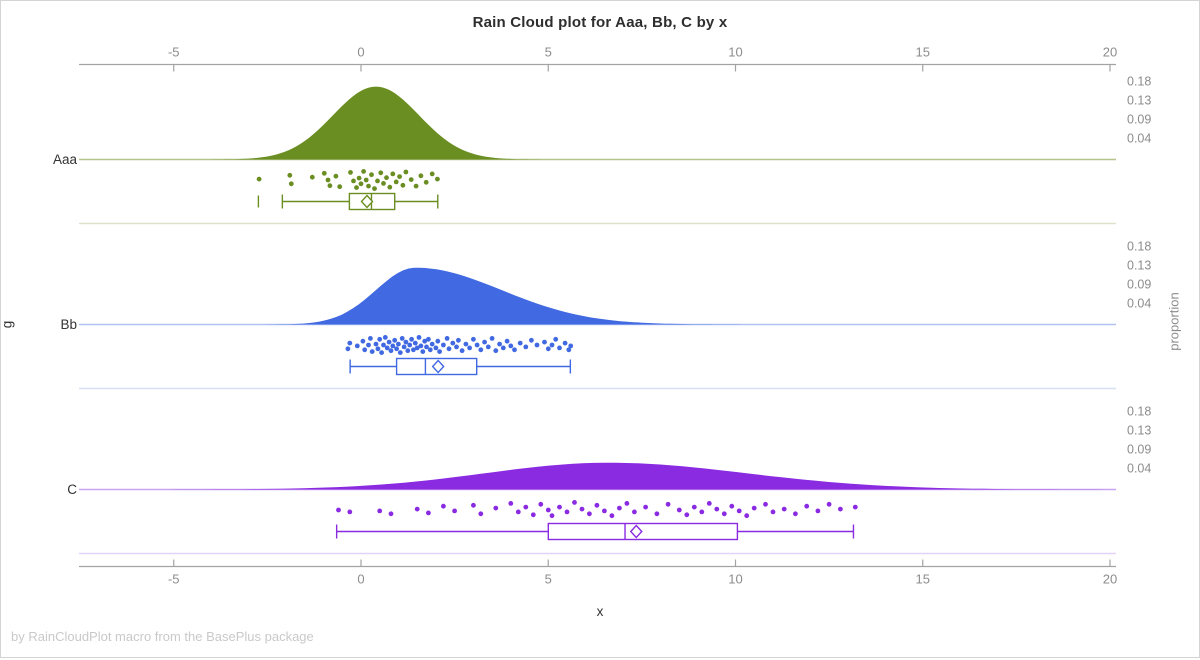  I want to click on bottom-x-axis-tick-label: 20, so click(1110, 579).